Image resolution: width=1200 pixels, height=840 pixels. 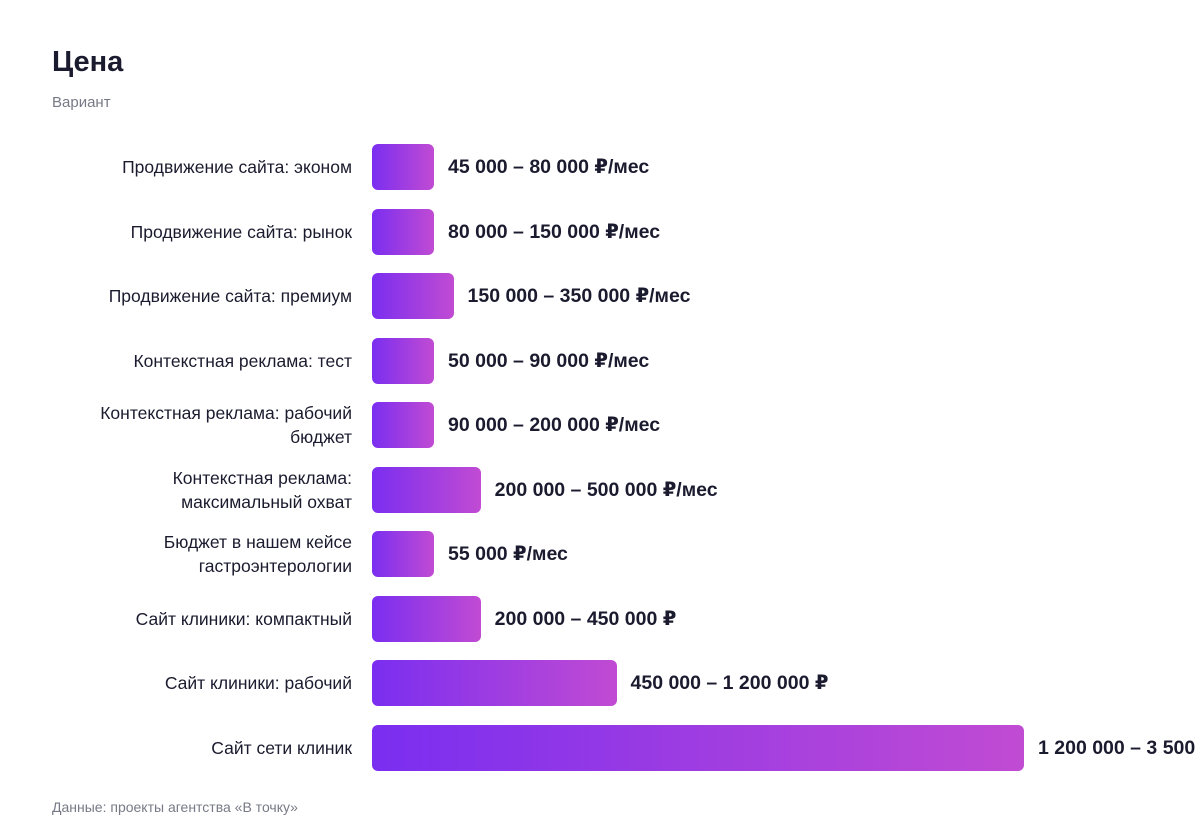 I want to click on chart-title: Цена, so click(x=88, y=62).